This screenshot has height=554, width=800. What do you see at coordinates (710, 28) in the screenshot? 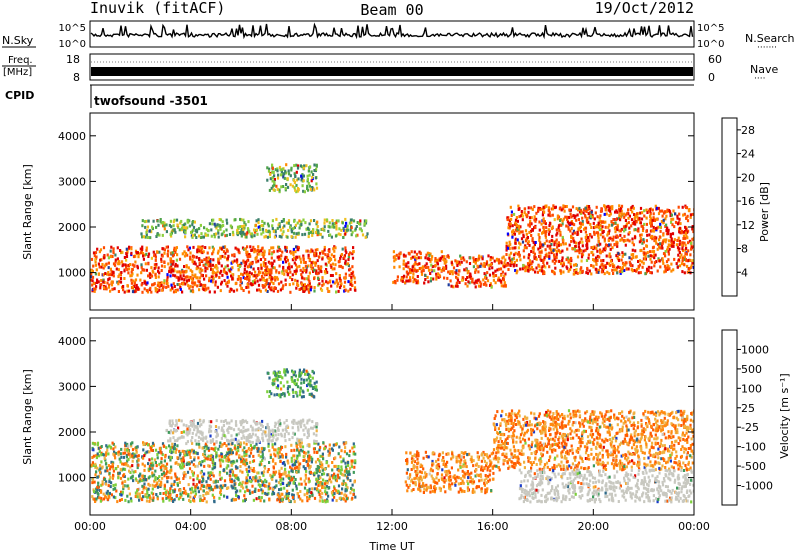
I see `noise-tick-right-top: 10^5` at bounding box center [710, 28].